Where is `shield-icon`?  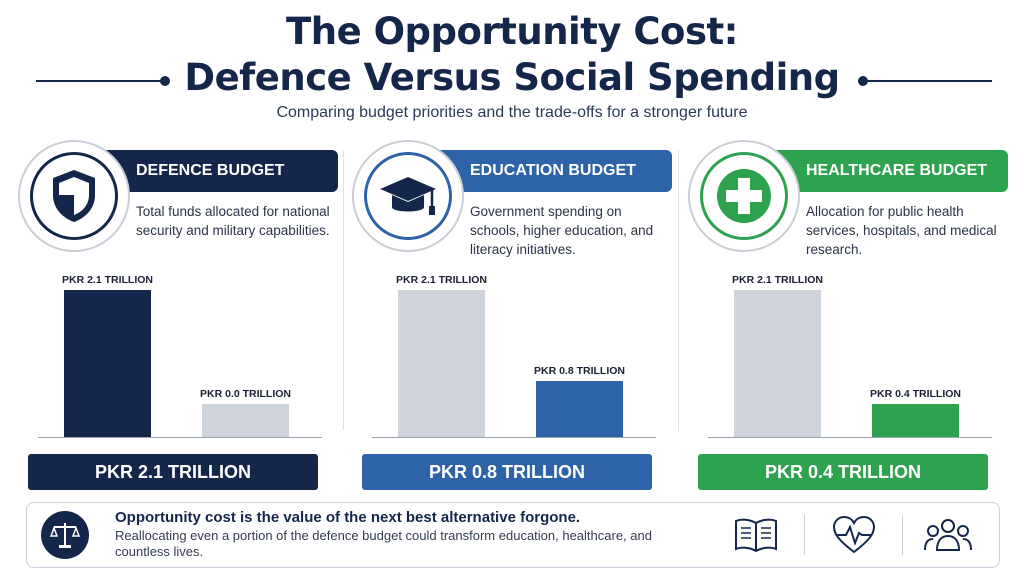 shield-icon is located at coordinates (74, 196).